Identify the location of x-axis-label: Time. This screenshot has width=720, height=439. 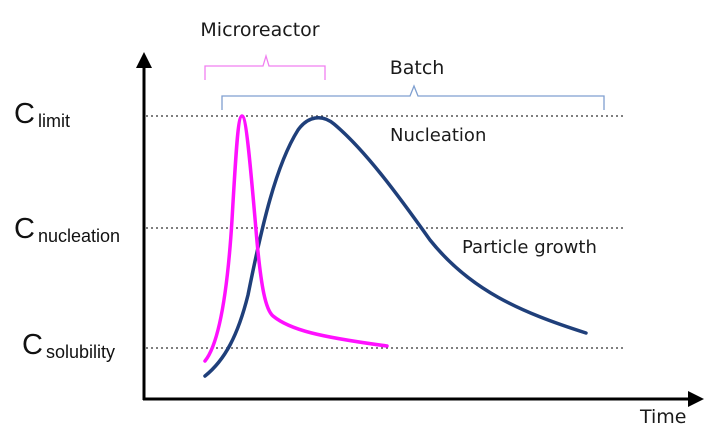
(663, 417).